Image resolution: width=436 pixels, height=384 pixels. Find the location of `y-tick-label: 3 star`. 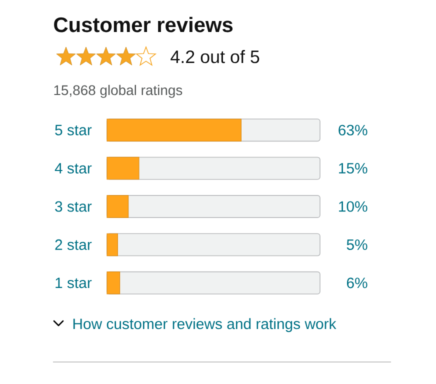

y-tick-label: 3 star is located at coordinates (73, 206).